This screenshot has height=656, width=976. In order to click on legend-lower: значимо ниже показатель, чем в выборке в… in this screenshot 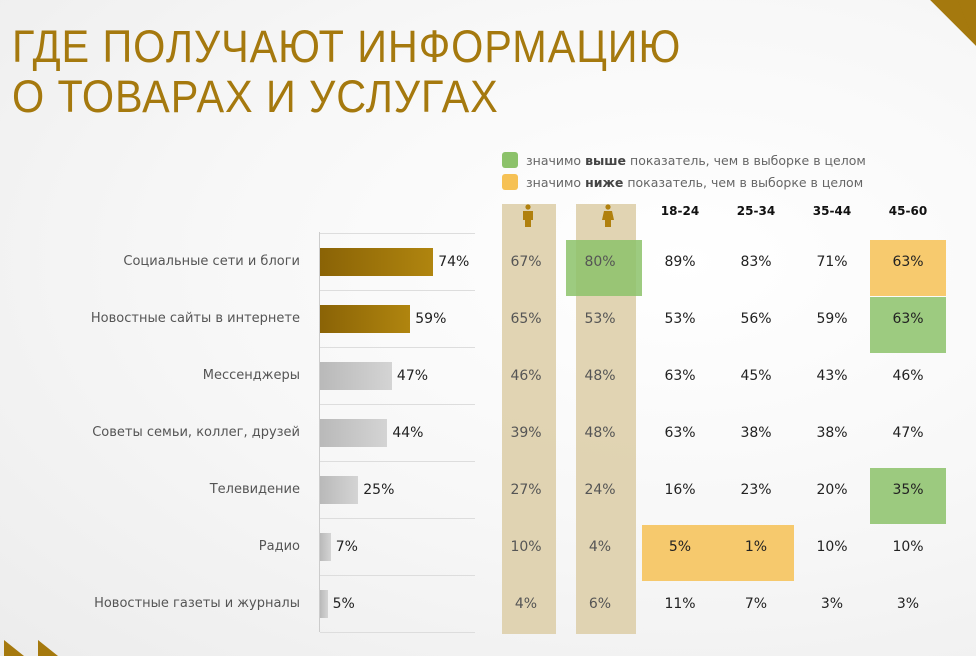, I will do `click(682, 182)`.